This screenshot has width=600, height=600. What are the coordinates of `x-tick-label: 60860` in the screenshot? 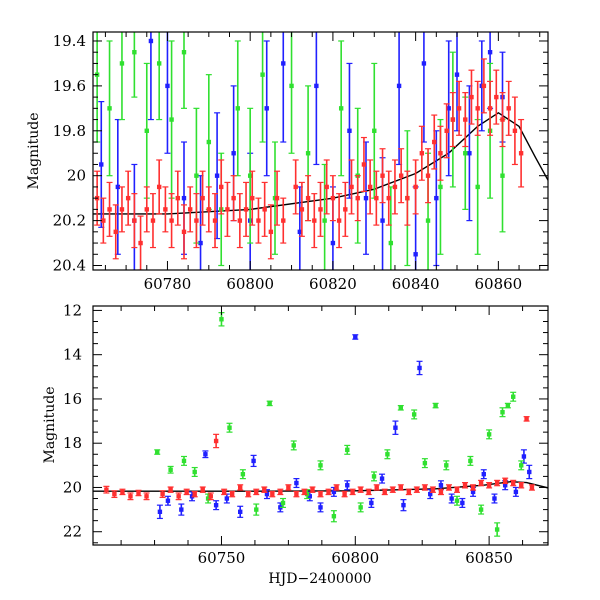 It's located at (499, 284).